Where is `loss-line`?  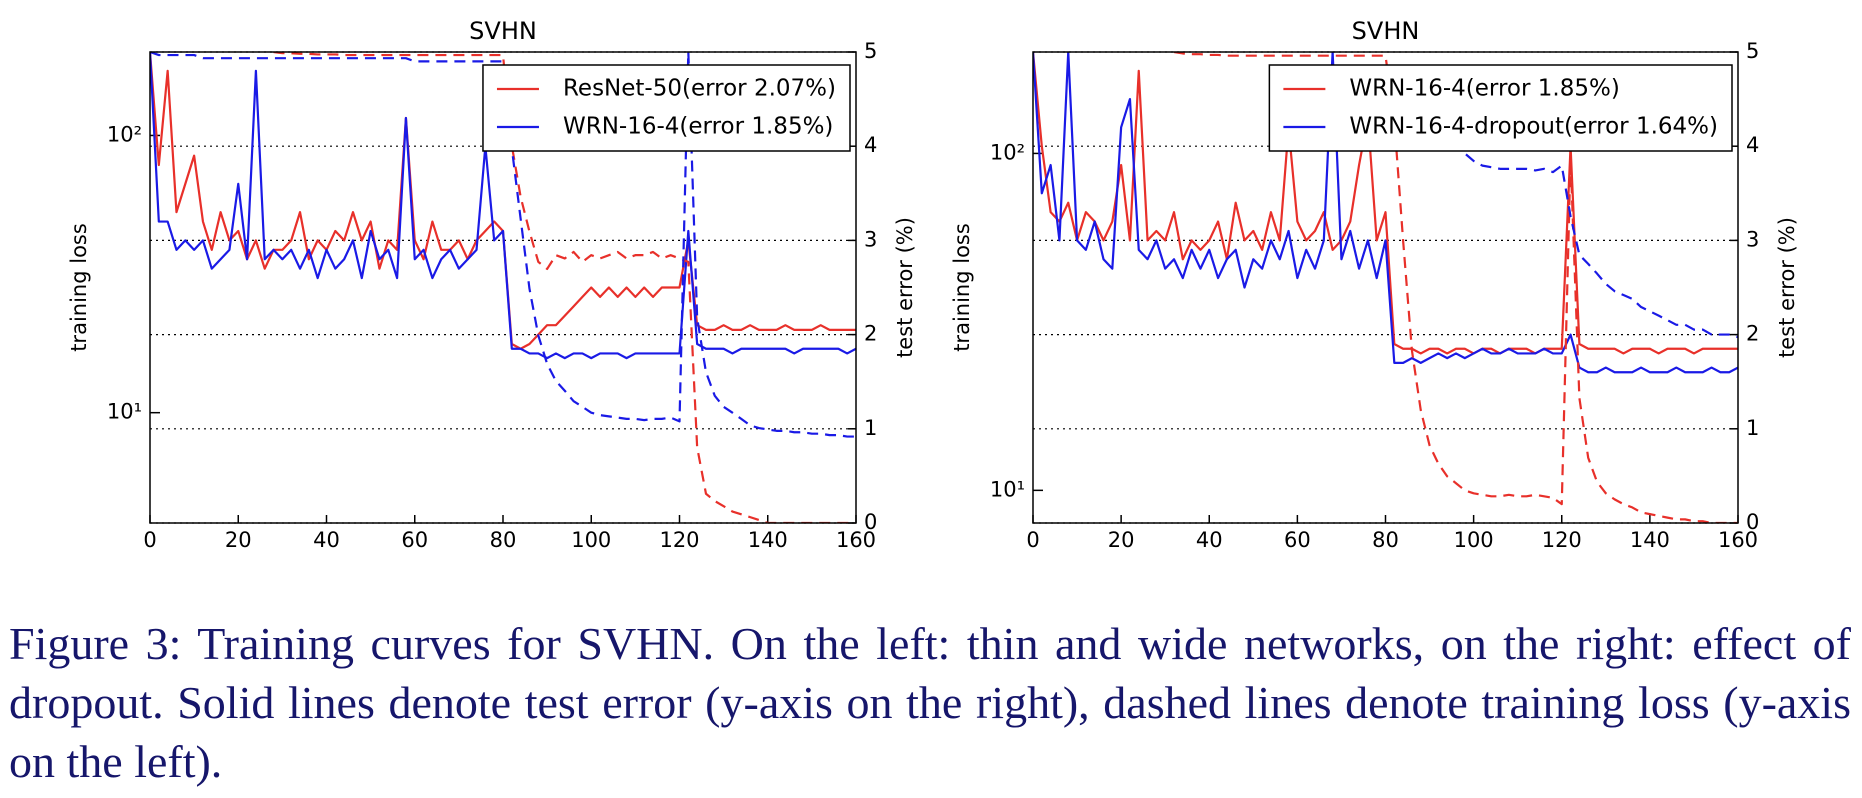
loss-line is located at coordinates (1596, 238).